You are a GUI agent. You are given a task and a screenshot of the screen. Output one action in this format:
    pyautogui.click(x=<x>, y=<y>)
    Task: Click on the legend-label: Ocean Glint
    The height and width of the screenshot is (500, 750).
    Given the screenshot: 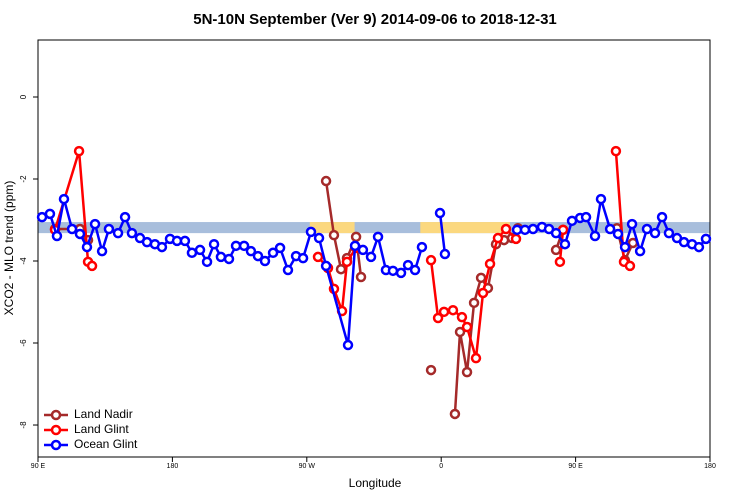 What is the action you would take?
    pyautogui.click(x=106, y=444)
    